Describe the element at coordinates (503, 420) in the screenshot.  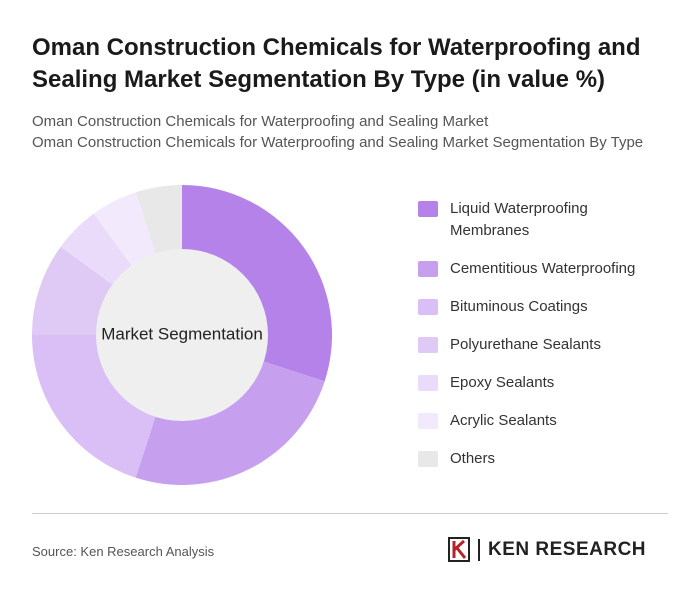
I see `legend-label: Acrylic Sealants` at that location.